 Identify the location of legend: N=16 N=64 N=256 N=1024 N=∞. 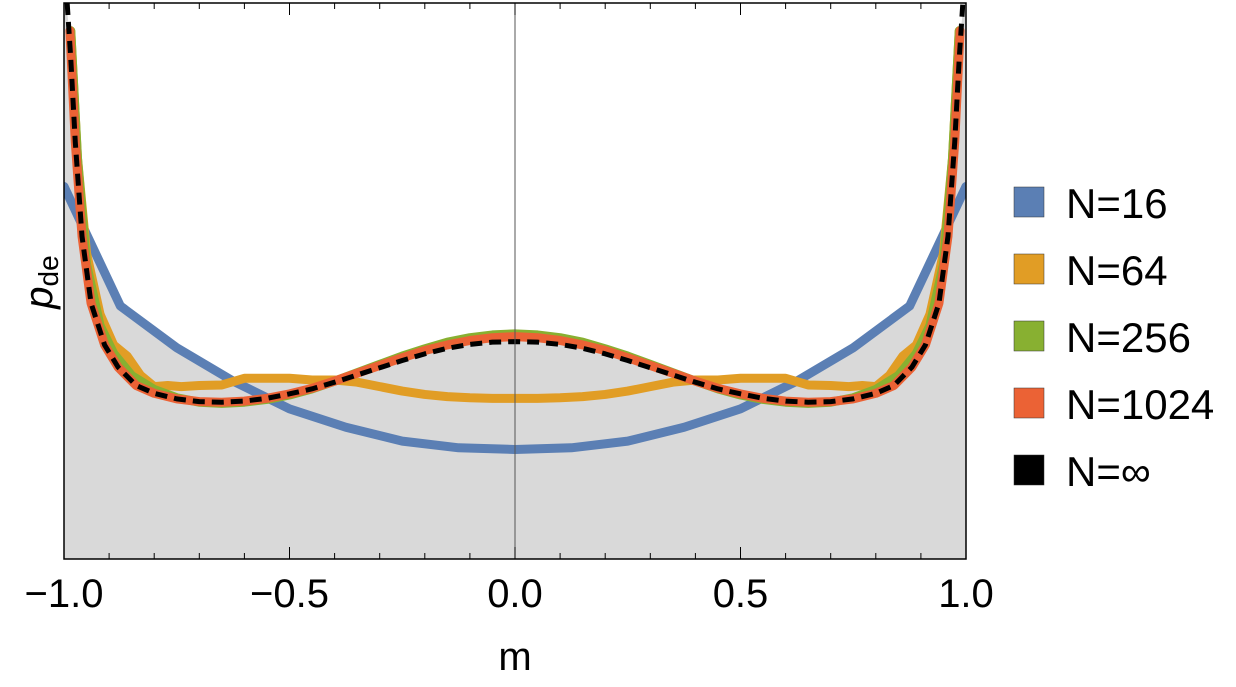
(1113, 337).